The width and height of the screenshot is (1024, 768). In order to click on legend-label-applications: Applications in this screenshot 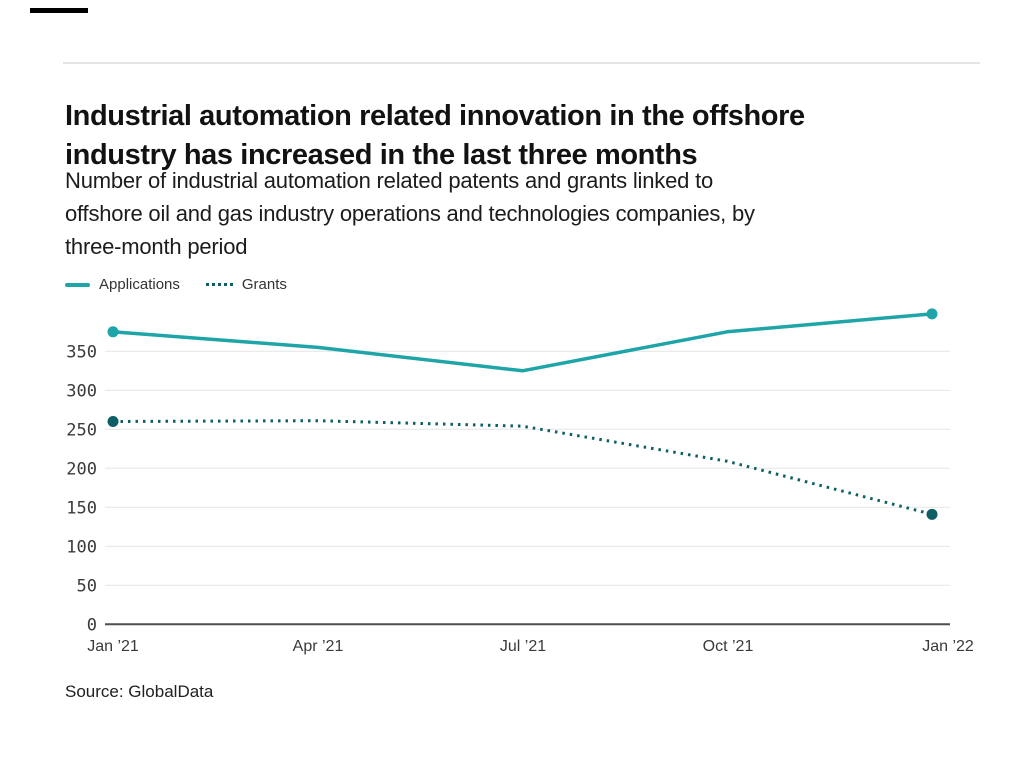, I will do `click(139, 284)`.